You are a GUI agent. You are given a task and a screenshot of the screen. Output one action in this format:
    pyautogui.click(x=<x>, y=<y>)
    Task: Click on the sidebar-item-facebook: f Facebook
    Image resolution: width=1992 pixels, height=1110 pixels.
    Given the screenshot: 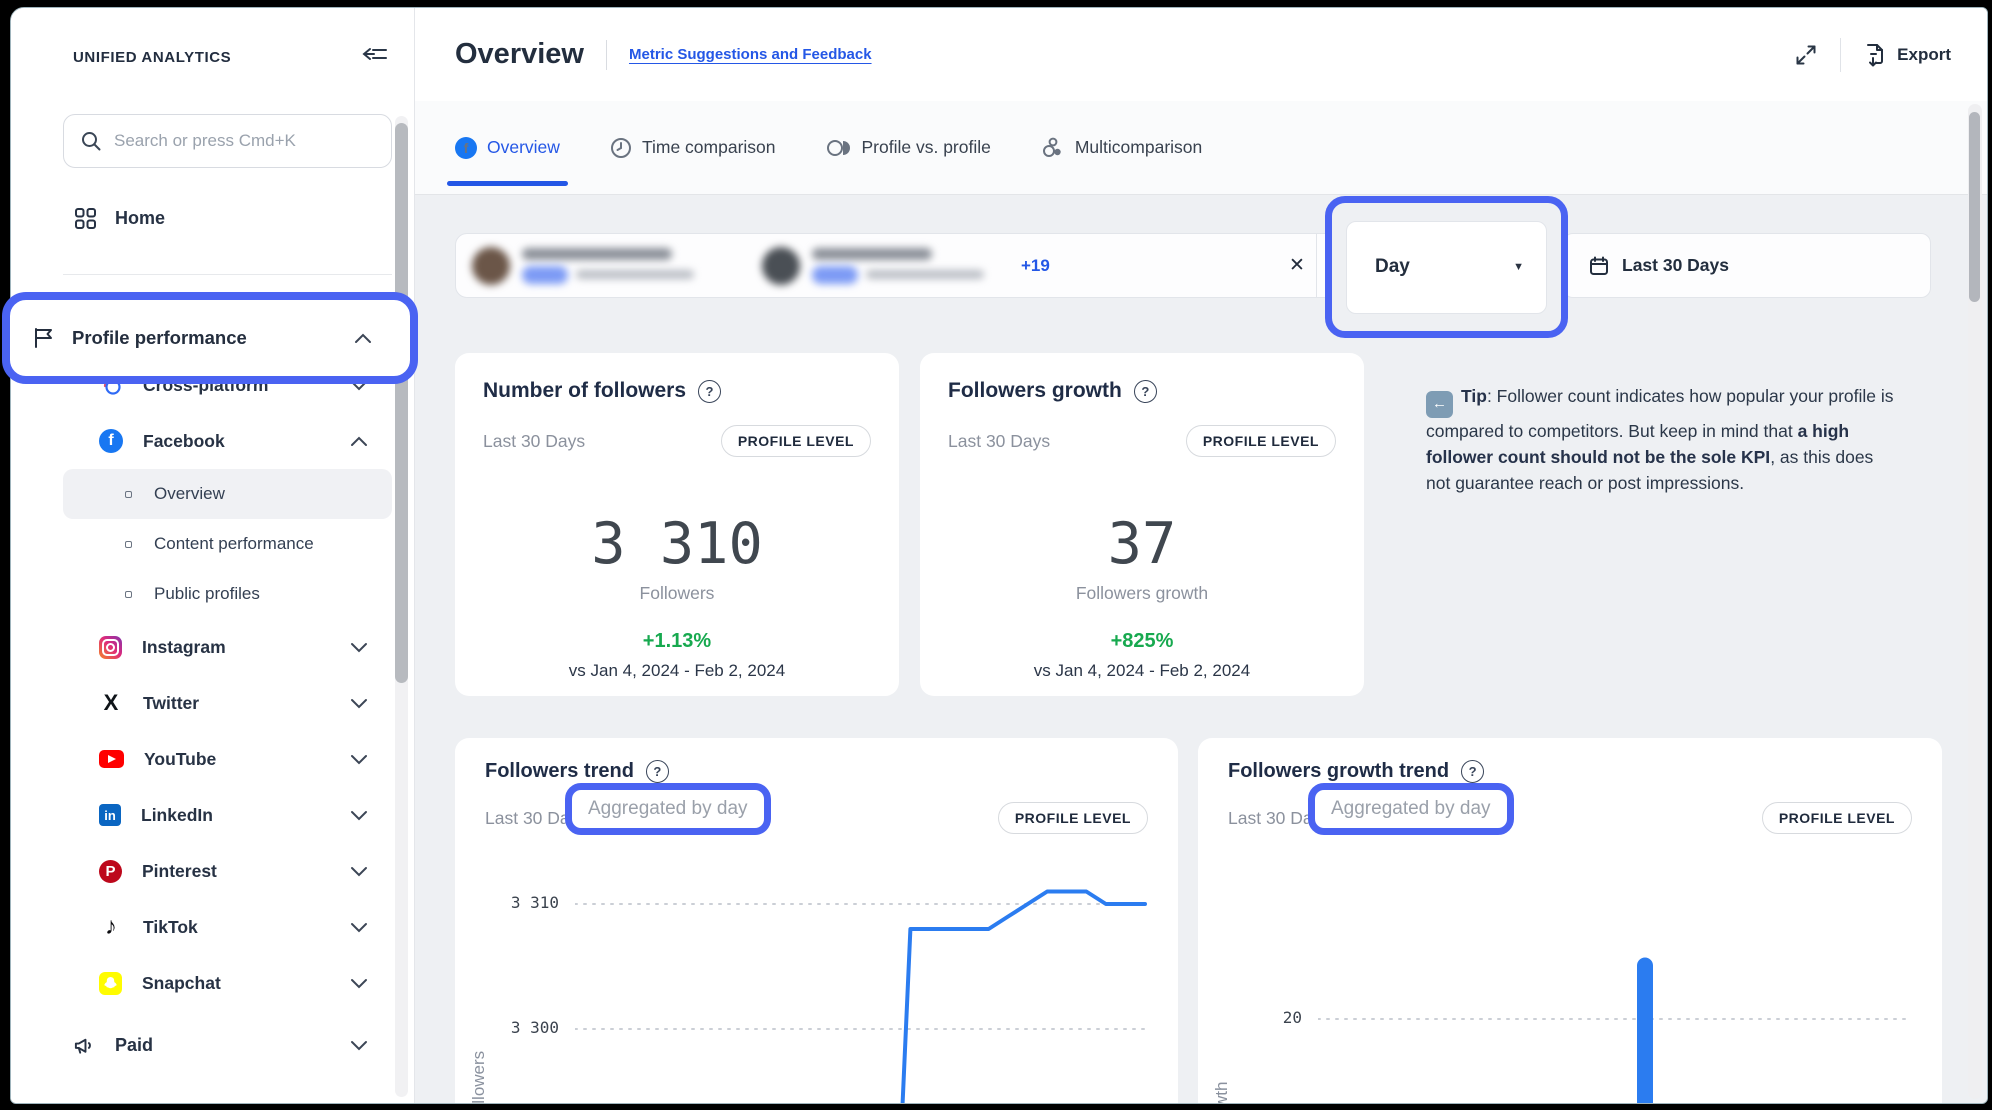 What is the action you would take?
    pyautogui.click(x=212, y=441)
    